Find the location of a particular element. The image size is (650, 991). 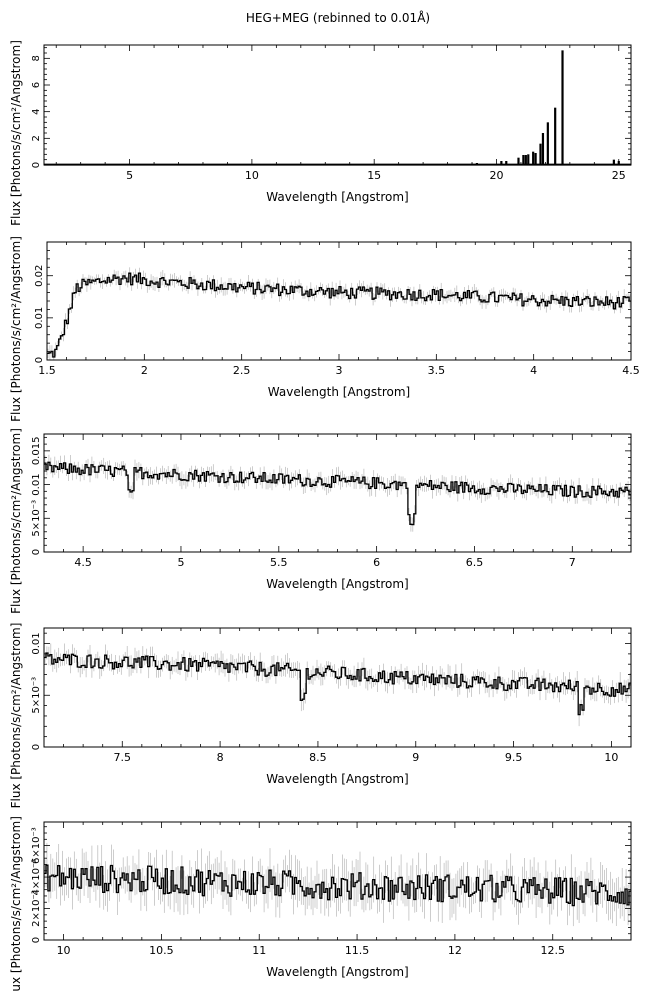

x-tick-label: 3.5 is located at coordinates (437, 370).